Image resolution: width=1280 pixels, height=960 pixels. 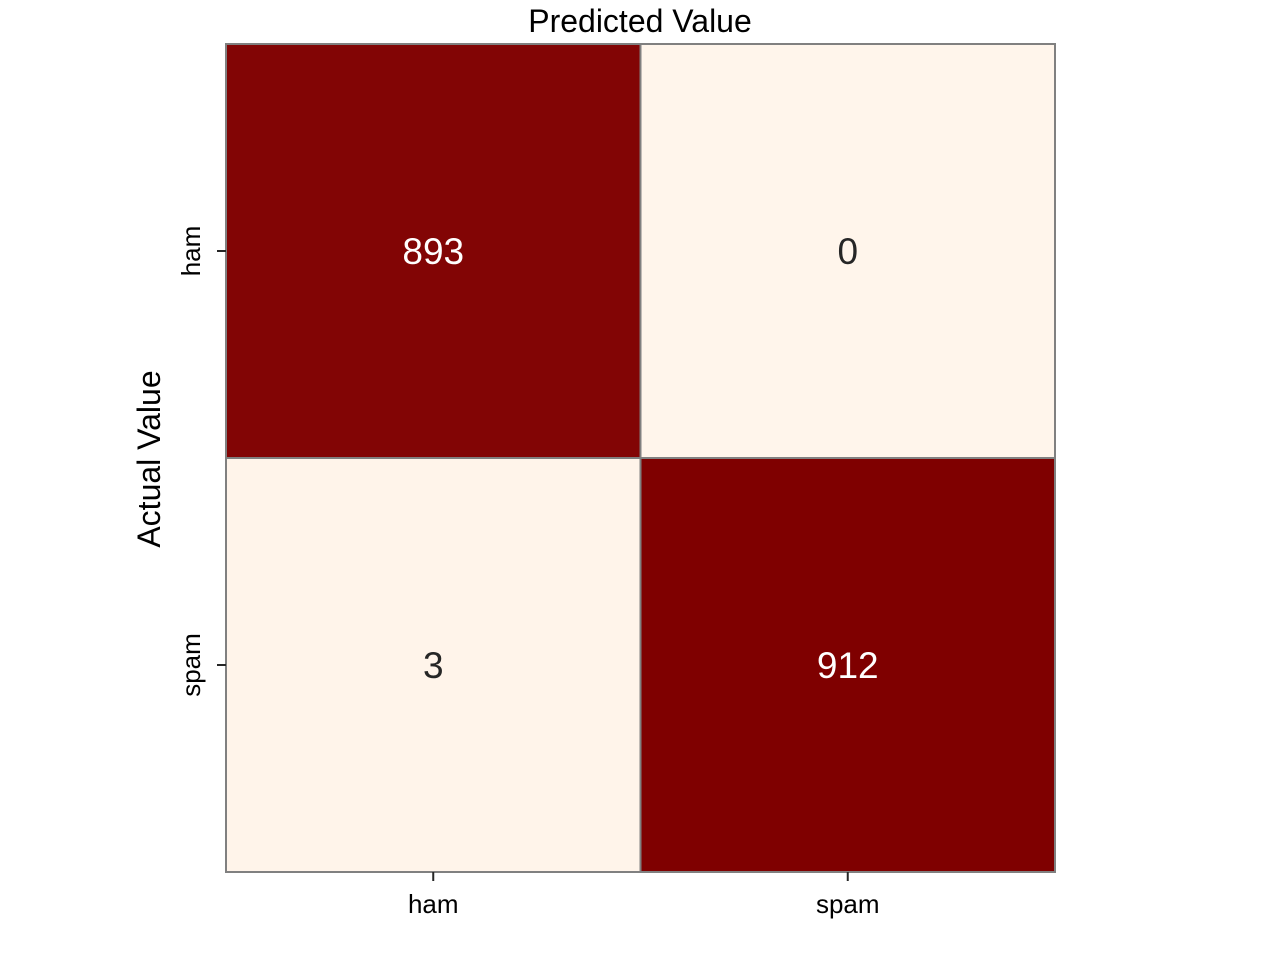 What do you see at coordinates (191, 251) in the screenshot?
I see `y-tick-label-ham: ham` at bounding box center [191, 251].